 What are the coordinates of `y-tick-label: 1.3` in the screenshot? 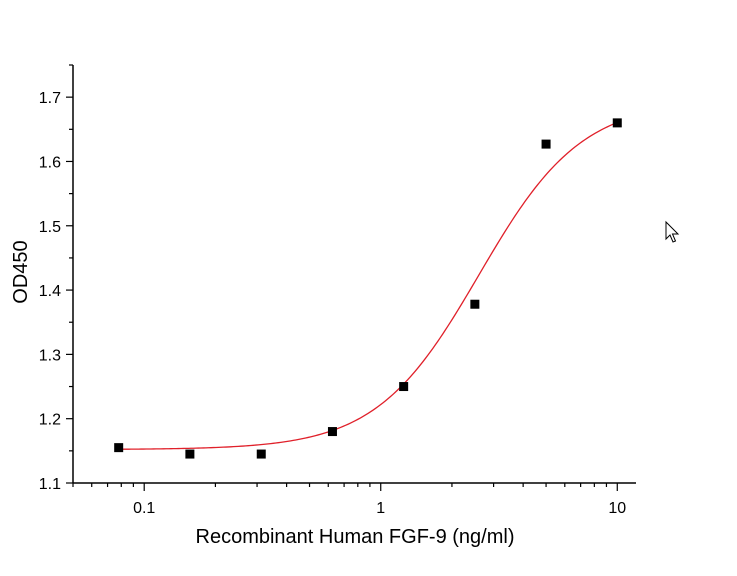 It's located at (50, 355).